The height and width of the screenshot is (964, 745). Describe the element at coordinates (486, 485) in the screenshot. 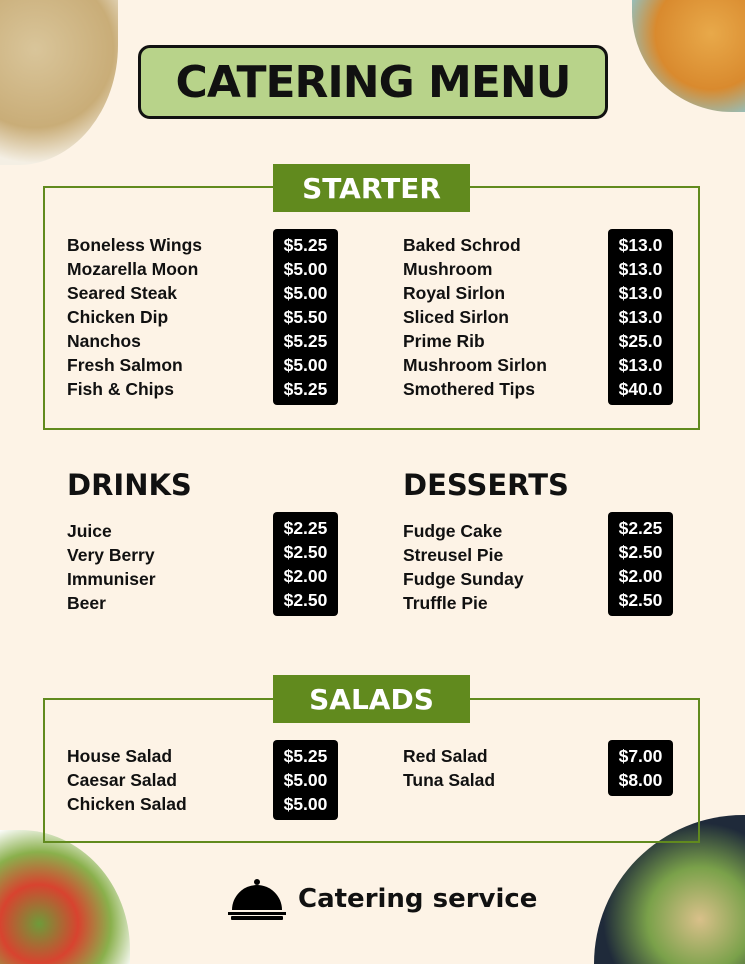

I see `desserts-heading: DESSERTS` at that location.